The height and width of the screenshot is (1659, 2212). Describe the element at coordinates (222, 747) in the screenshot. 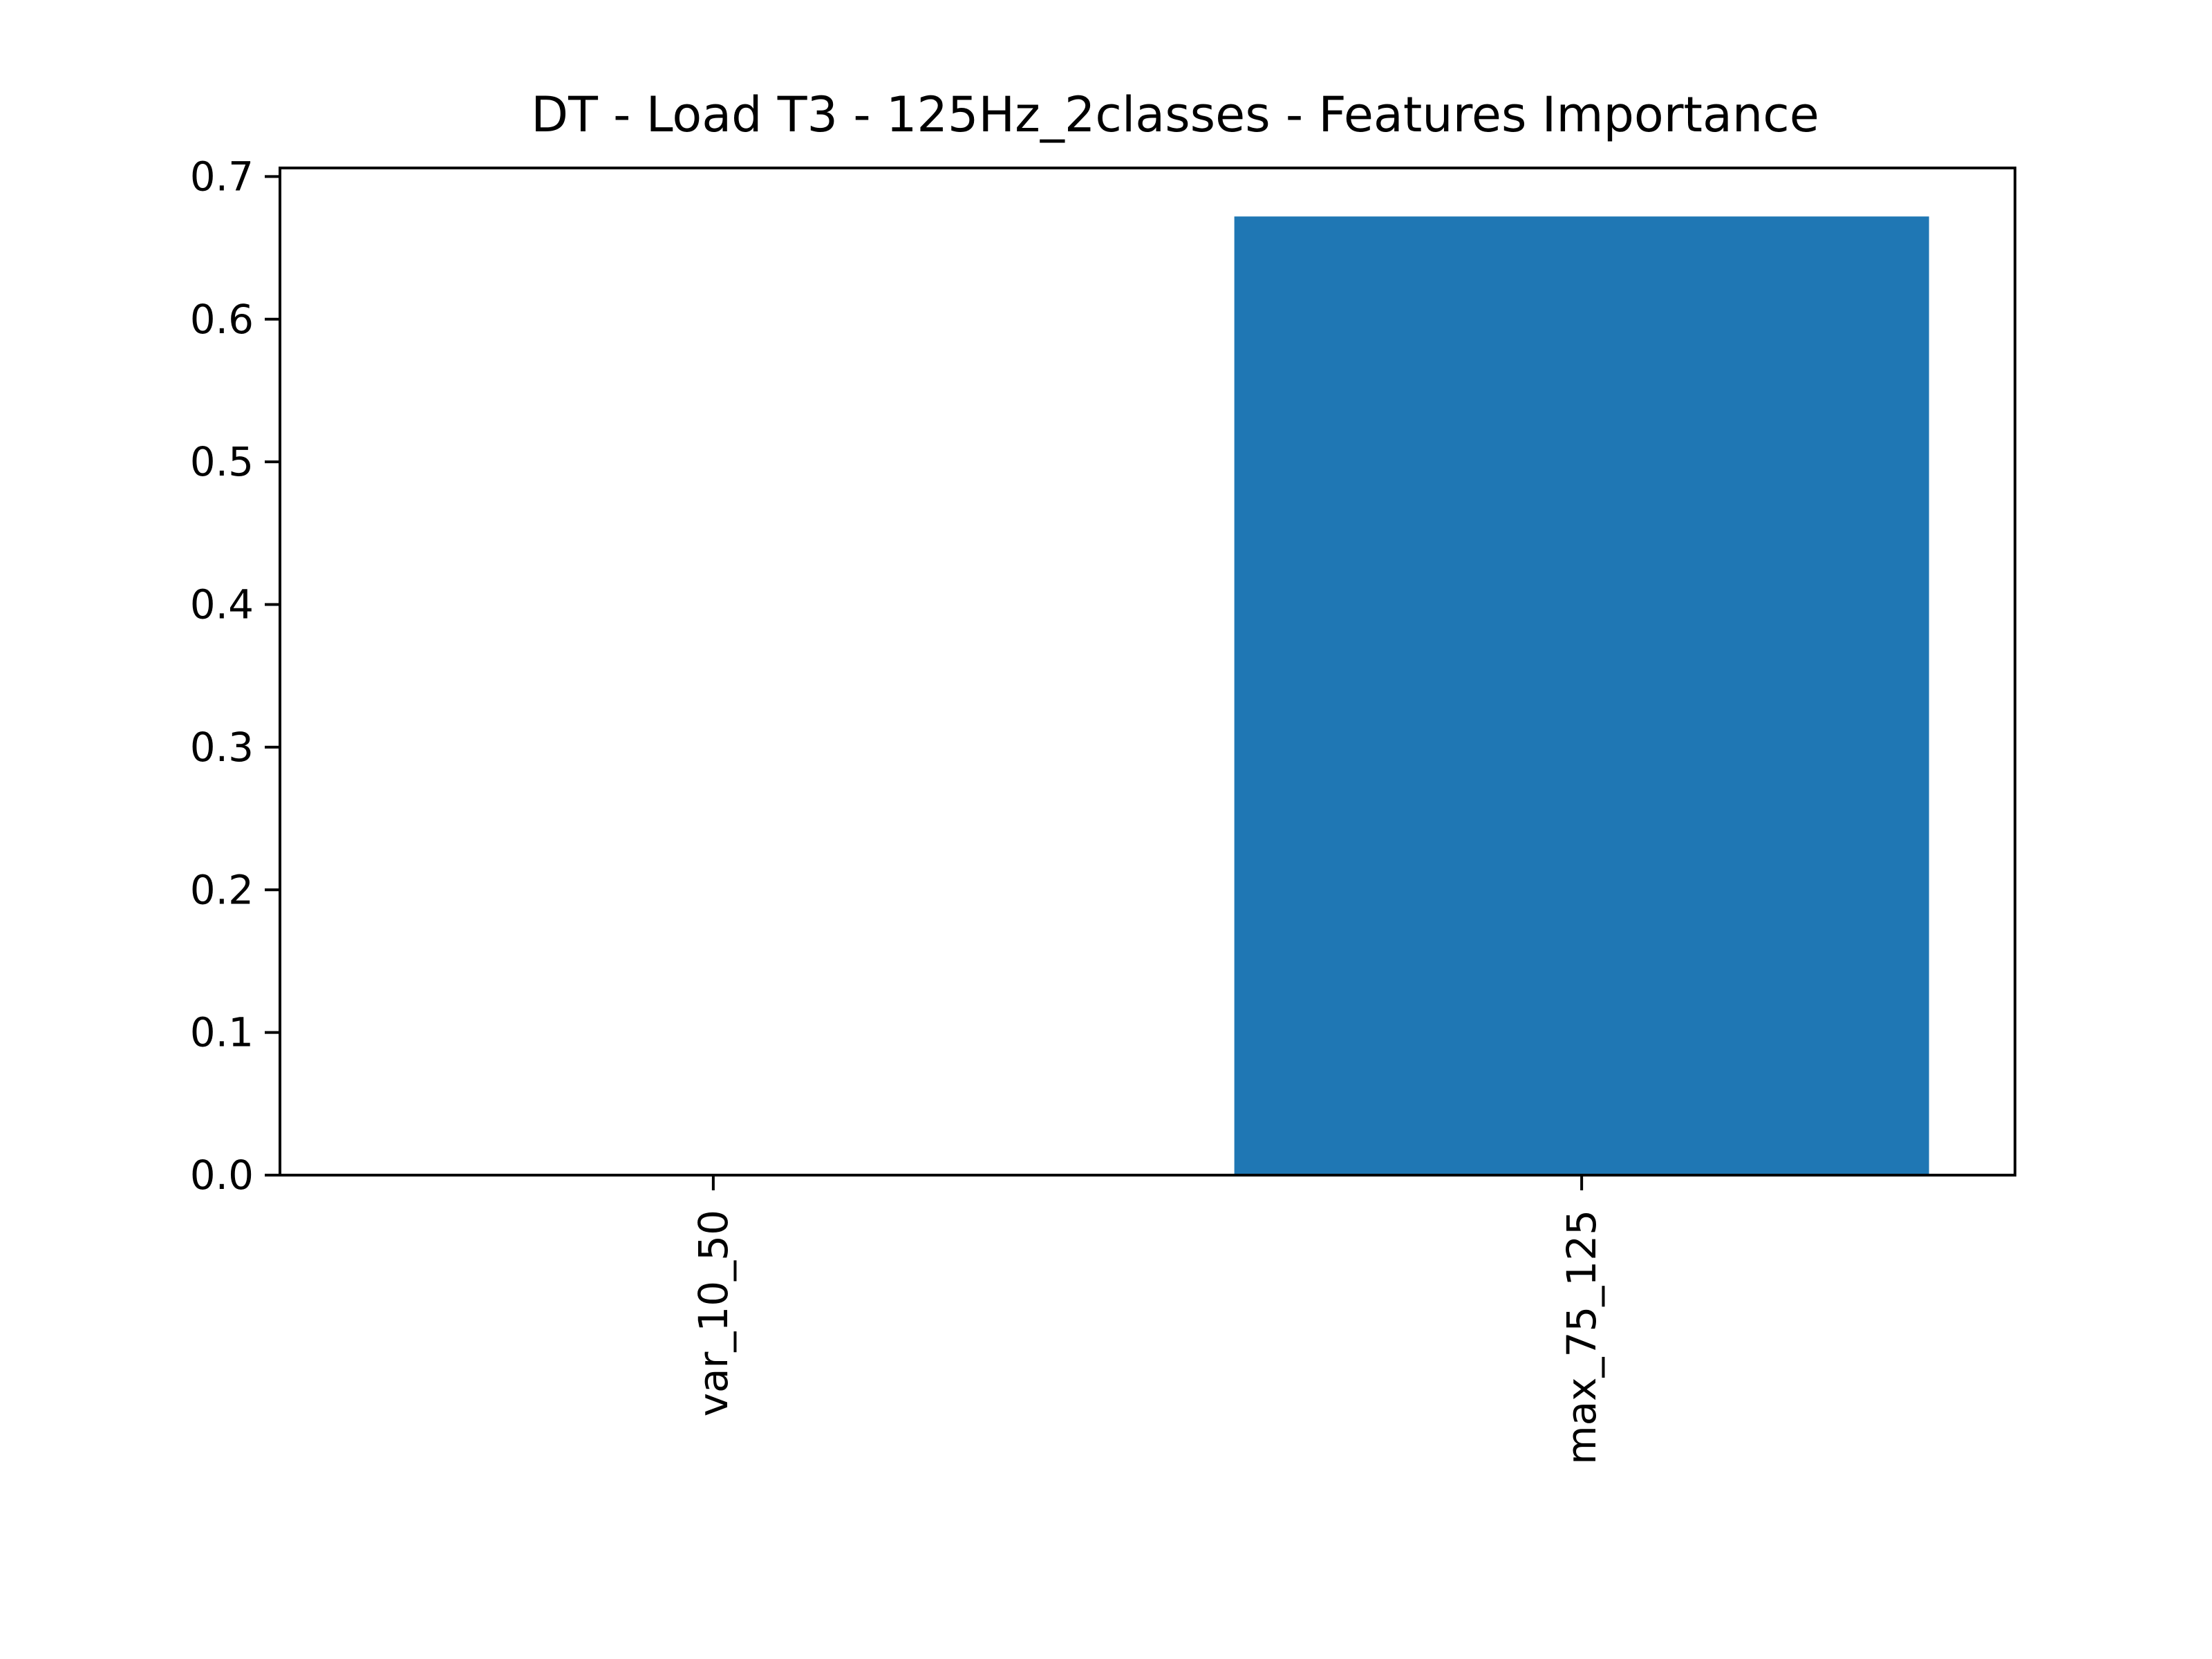

I see `y-tick-label: 0.3` at that location.